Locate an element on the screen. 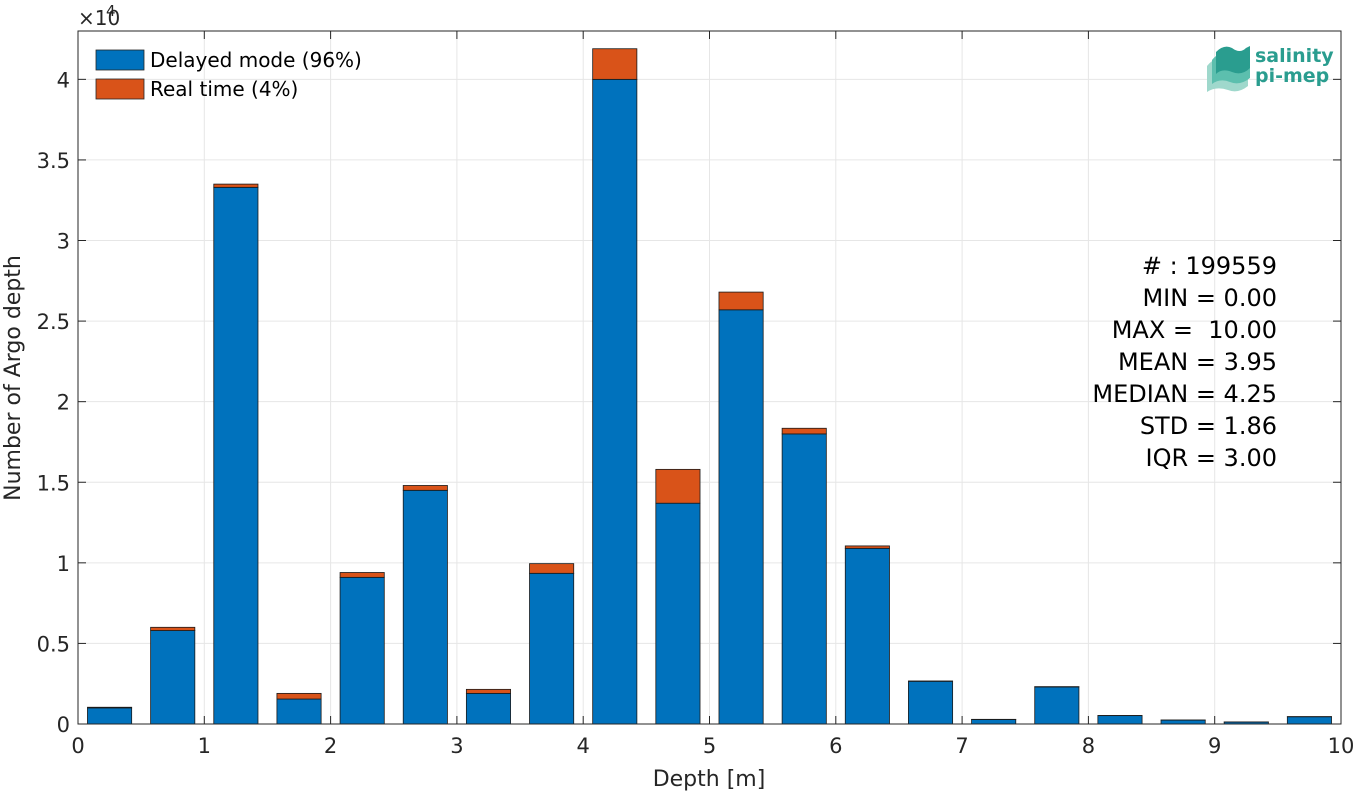  y-tick-label: 3 is located at coordinates (63, 242).